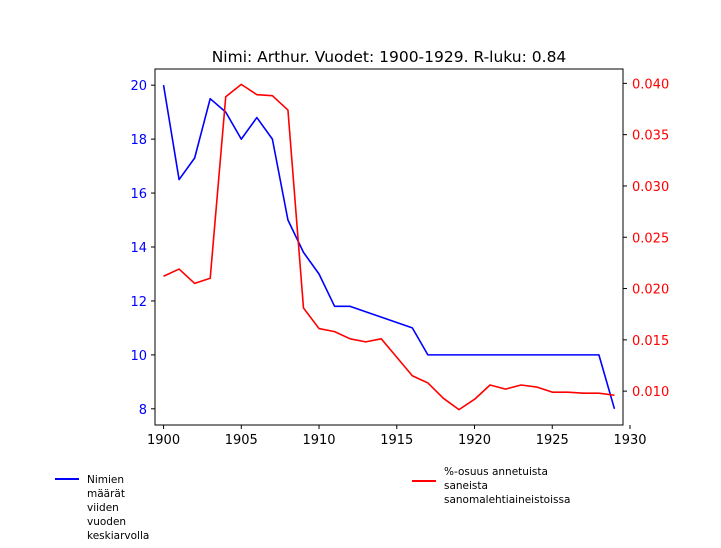  Describe the element at coordinates (138, 86) in the screenshot. I see `y-left-tick-label: 20` at that location.